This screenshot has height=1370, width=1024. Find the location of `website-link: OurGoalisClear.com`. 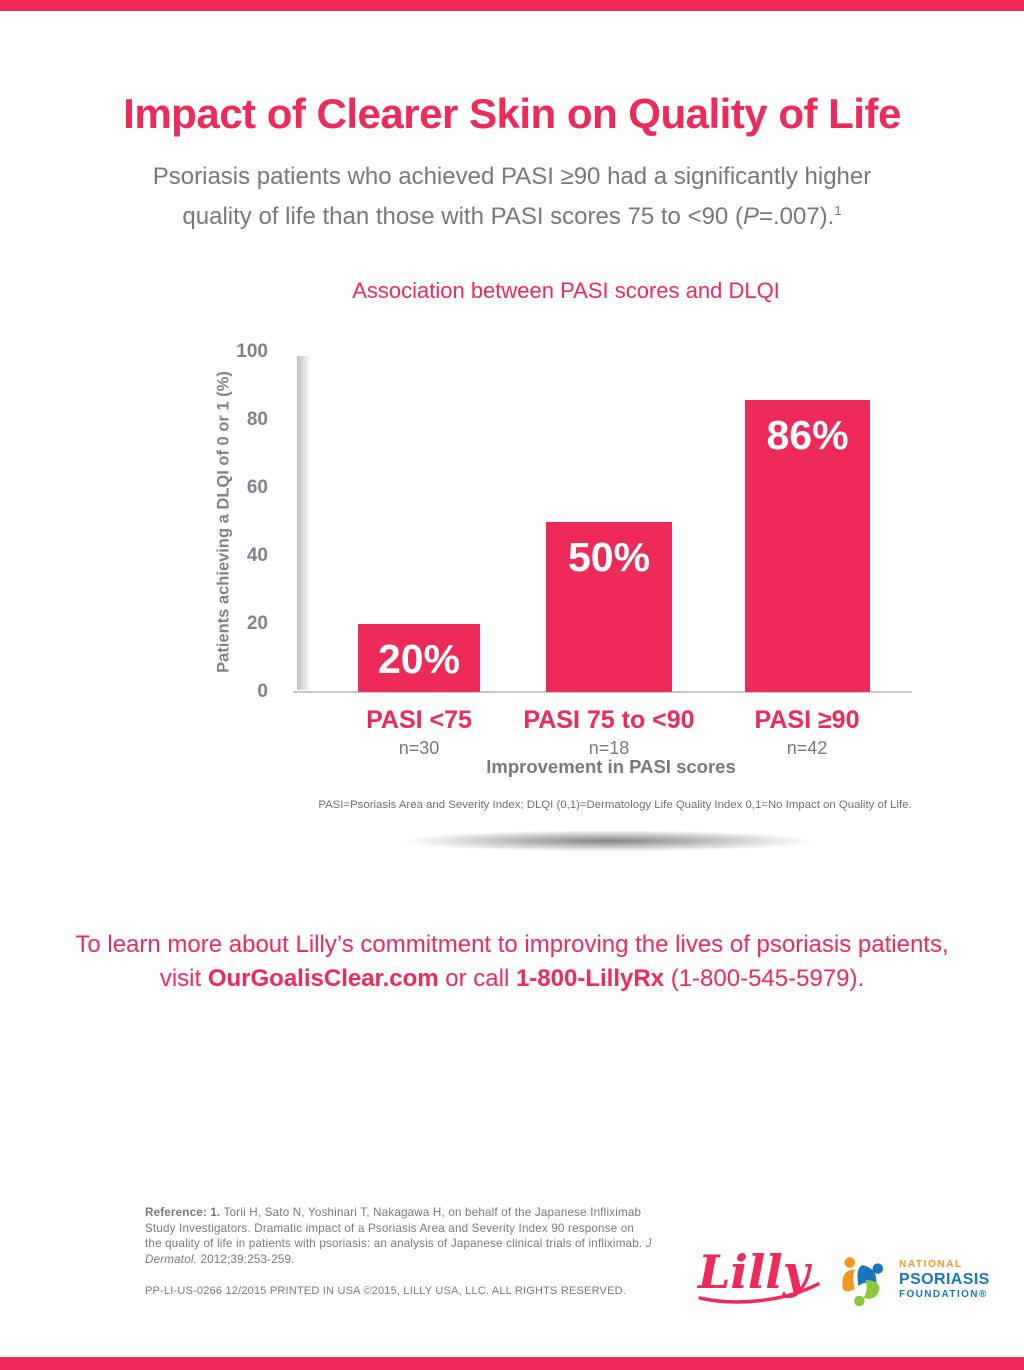

website-link: OurGoalisClear.com is located at coordinates (323, 978).